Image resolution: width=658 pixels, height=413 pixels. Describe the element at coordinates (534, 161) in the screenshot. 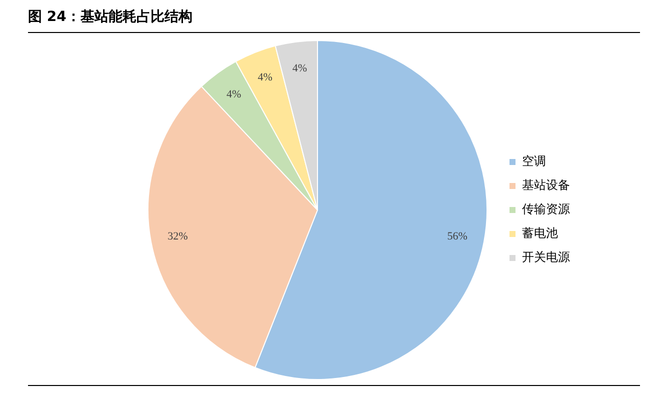

I see `legend-label: 空调` at that location.